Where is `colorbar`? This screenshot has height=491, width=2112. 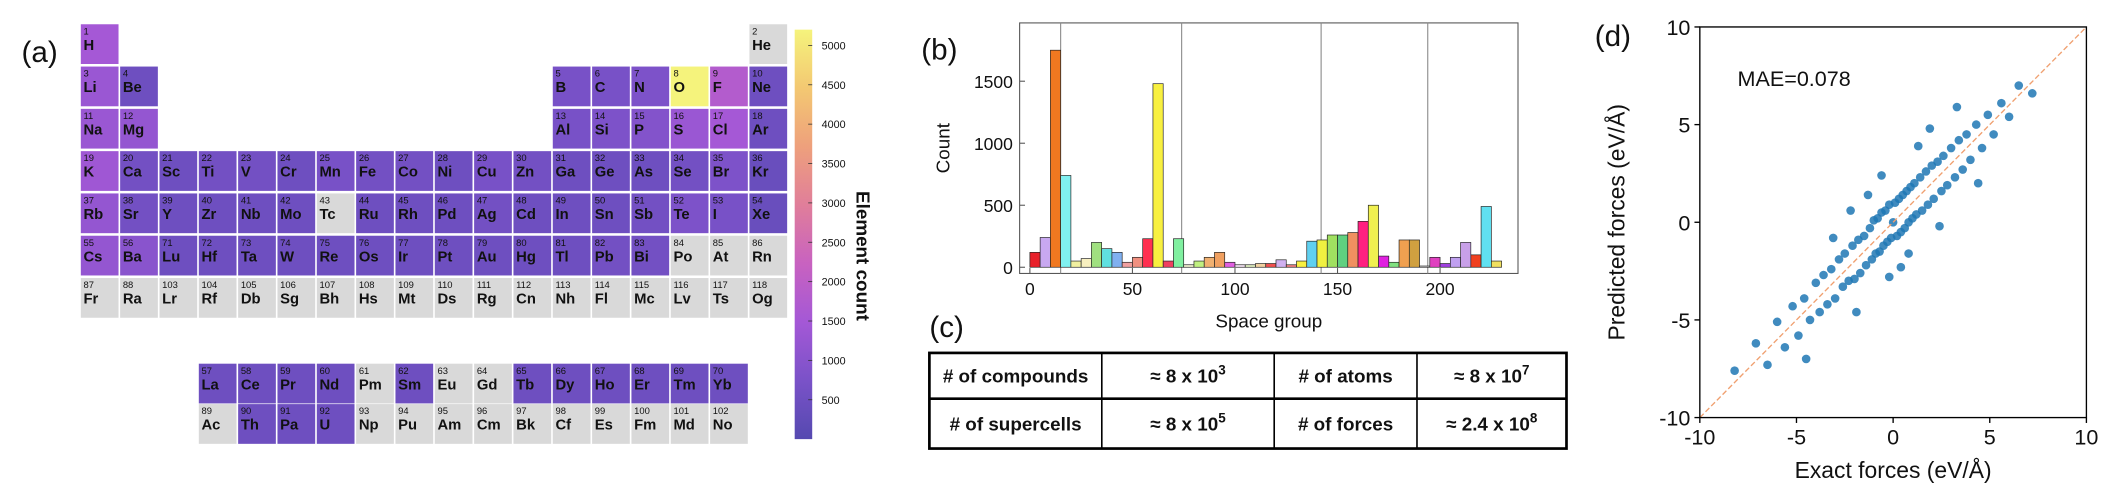 colorbar is located at coordinates (803, 234).